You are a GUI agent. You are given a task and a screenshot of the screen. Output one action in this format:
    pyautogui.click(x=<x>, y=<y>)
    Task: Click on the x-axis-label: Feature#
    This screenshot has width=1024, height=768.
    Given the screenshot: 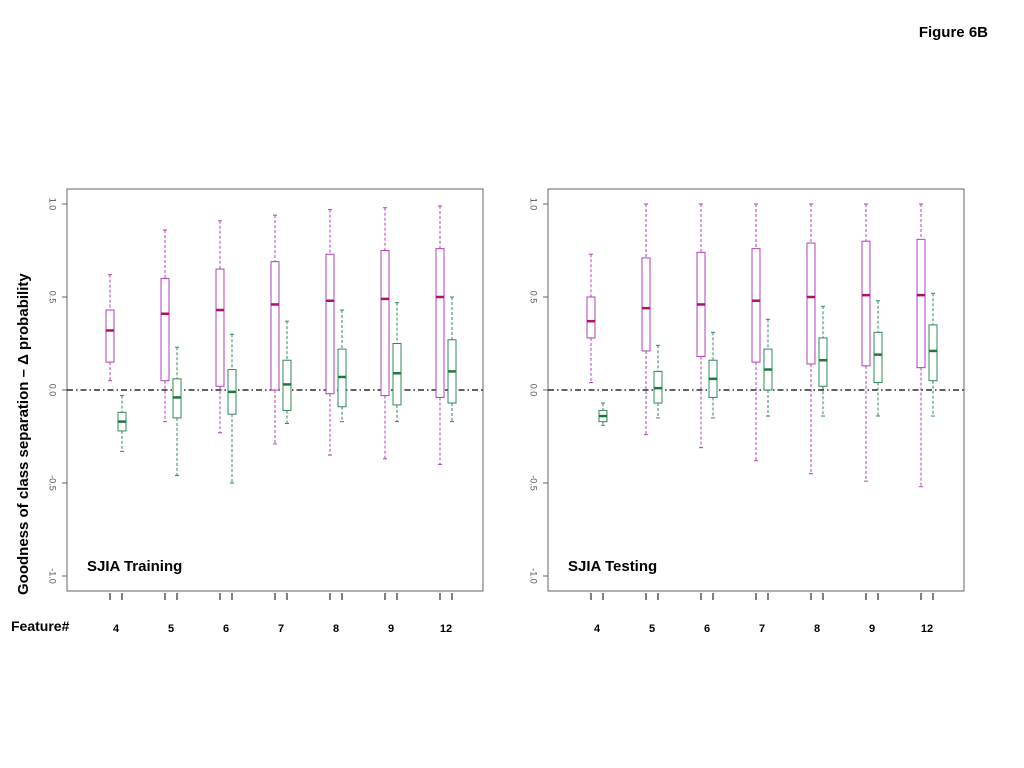 What is the action you would take?
    pyautogui.click(x=40, y=626)
    